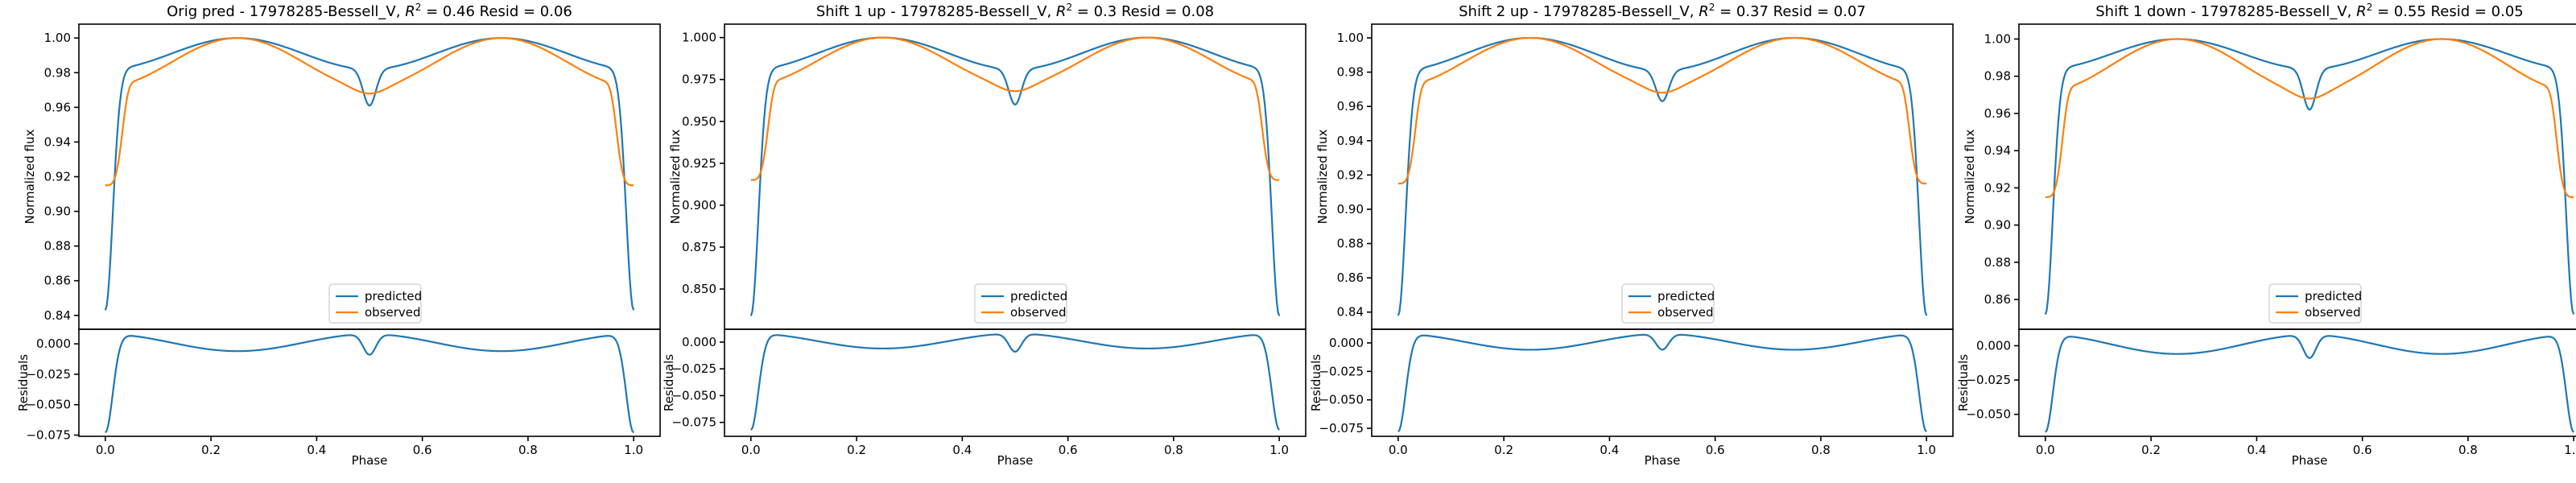 This screenshot has width=2576, height=483. What do you see at coordinates (699, 121) in the screenshot?
I see `y-tick-label-top: 0.950` at bounding box center [699, 121].